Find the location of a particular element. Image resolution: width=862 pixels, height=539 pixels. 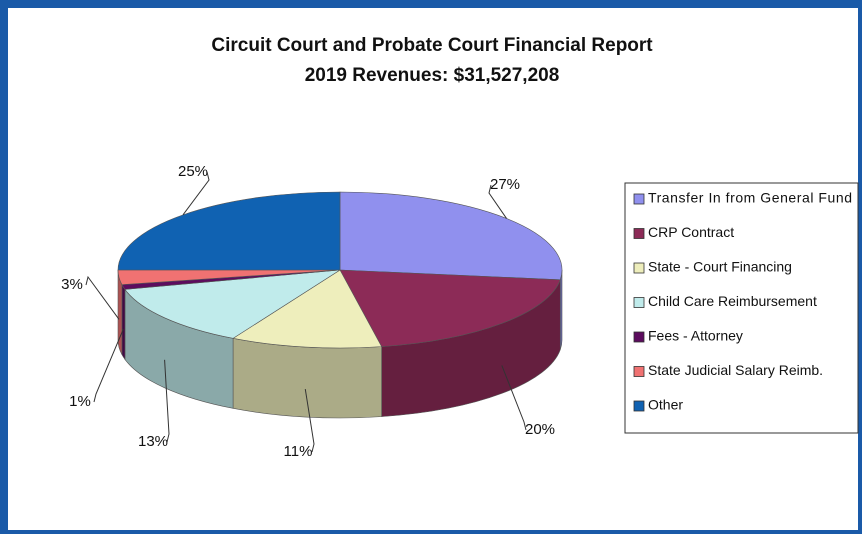

data-label: 20% is located at coordinates (540, 429).